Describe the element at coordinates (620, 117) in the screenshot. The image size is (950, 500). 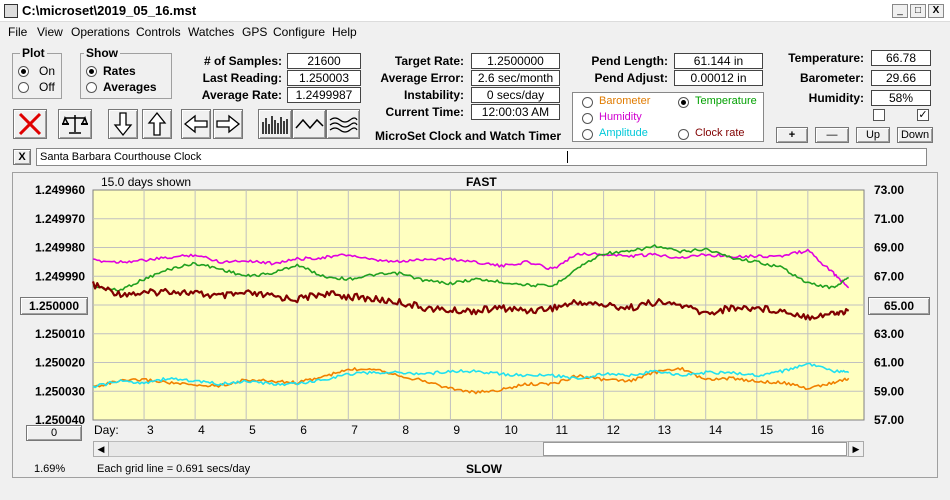
I see `humidity-option-label: Humidity` at that location.